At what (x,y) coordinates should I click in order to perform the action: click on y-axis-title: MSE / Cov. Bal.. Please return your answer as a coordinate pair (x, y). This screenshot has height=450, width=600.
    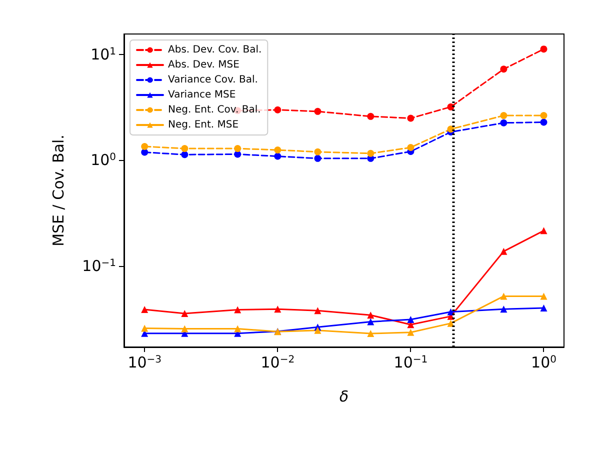
    Looking at the image, I should click on (59, 190).